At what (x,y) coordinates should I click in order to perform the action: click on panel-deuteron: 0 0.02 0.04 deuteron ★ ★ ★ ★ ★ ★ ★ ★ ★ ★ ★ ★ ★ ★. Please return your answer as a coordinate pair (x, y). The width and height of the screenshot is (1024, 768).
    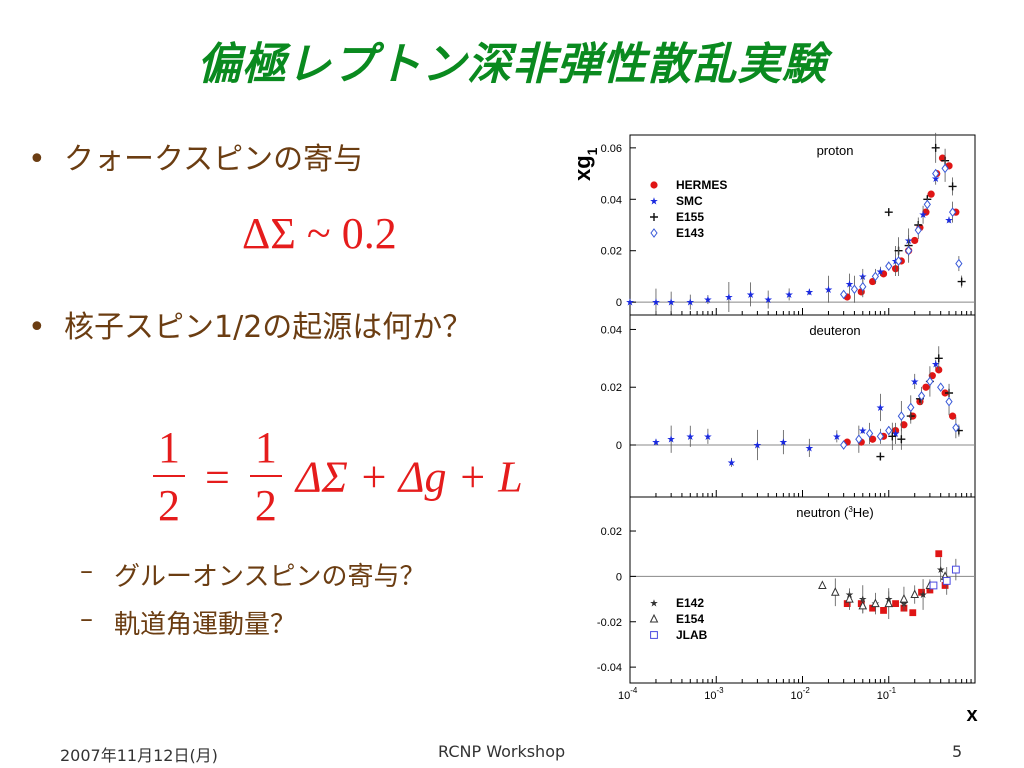
    Looking at the image, I should click on (788, 406).